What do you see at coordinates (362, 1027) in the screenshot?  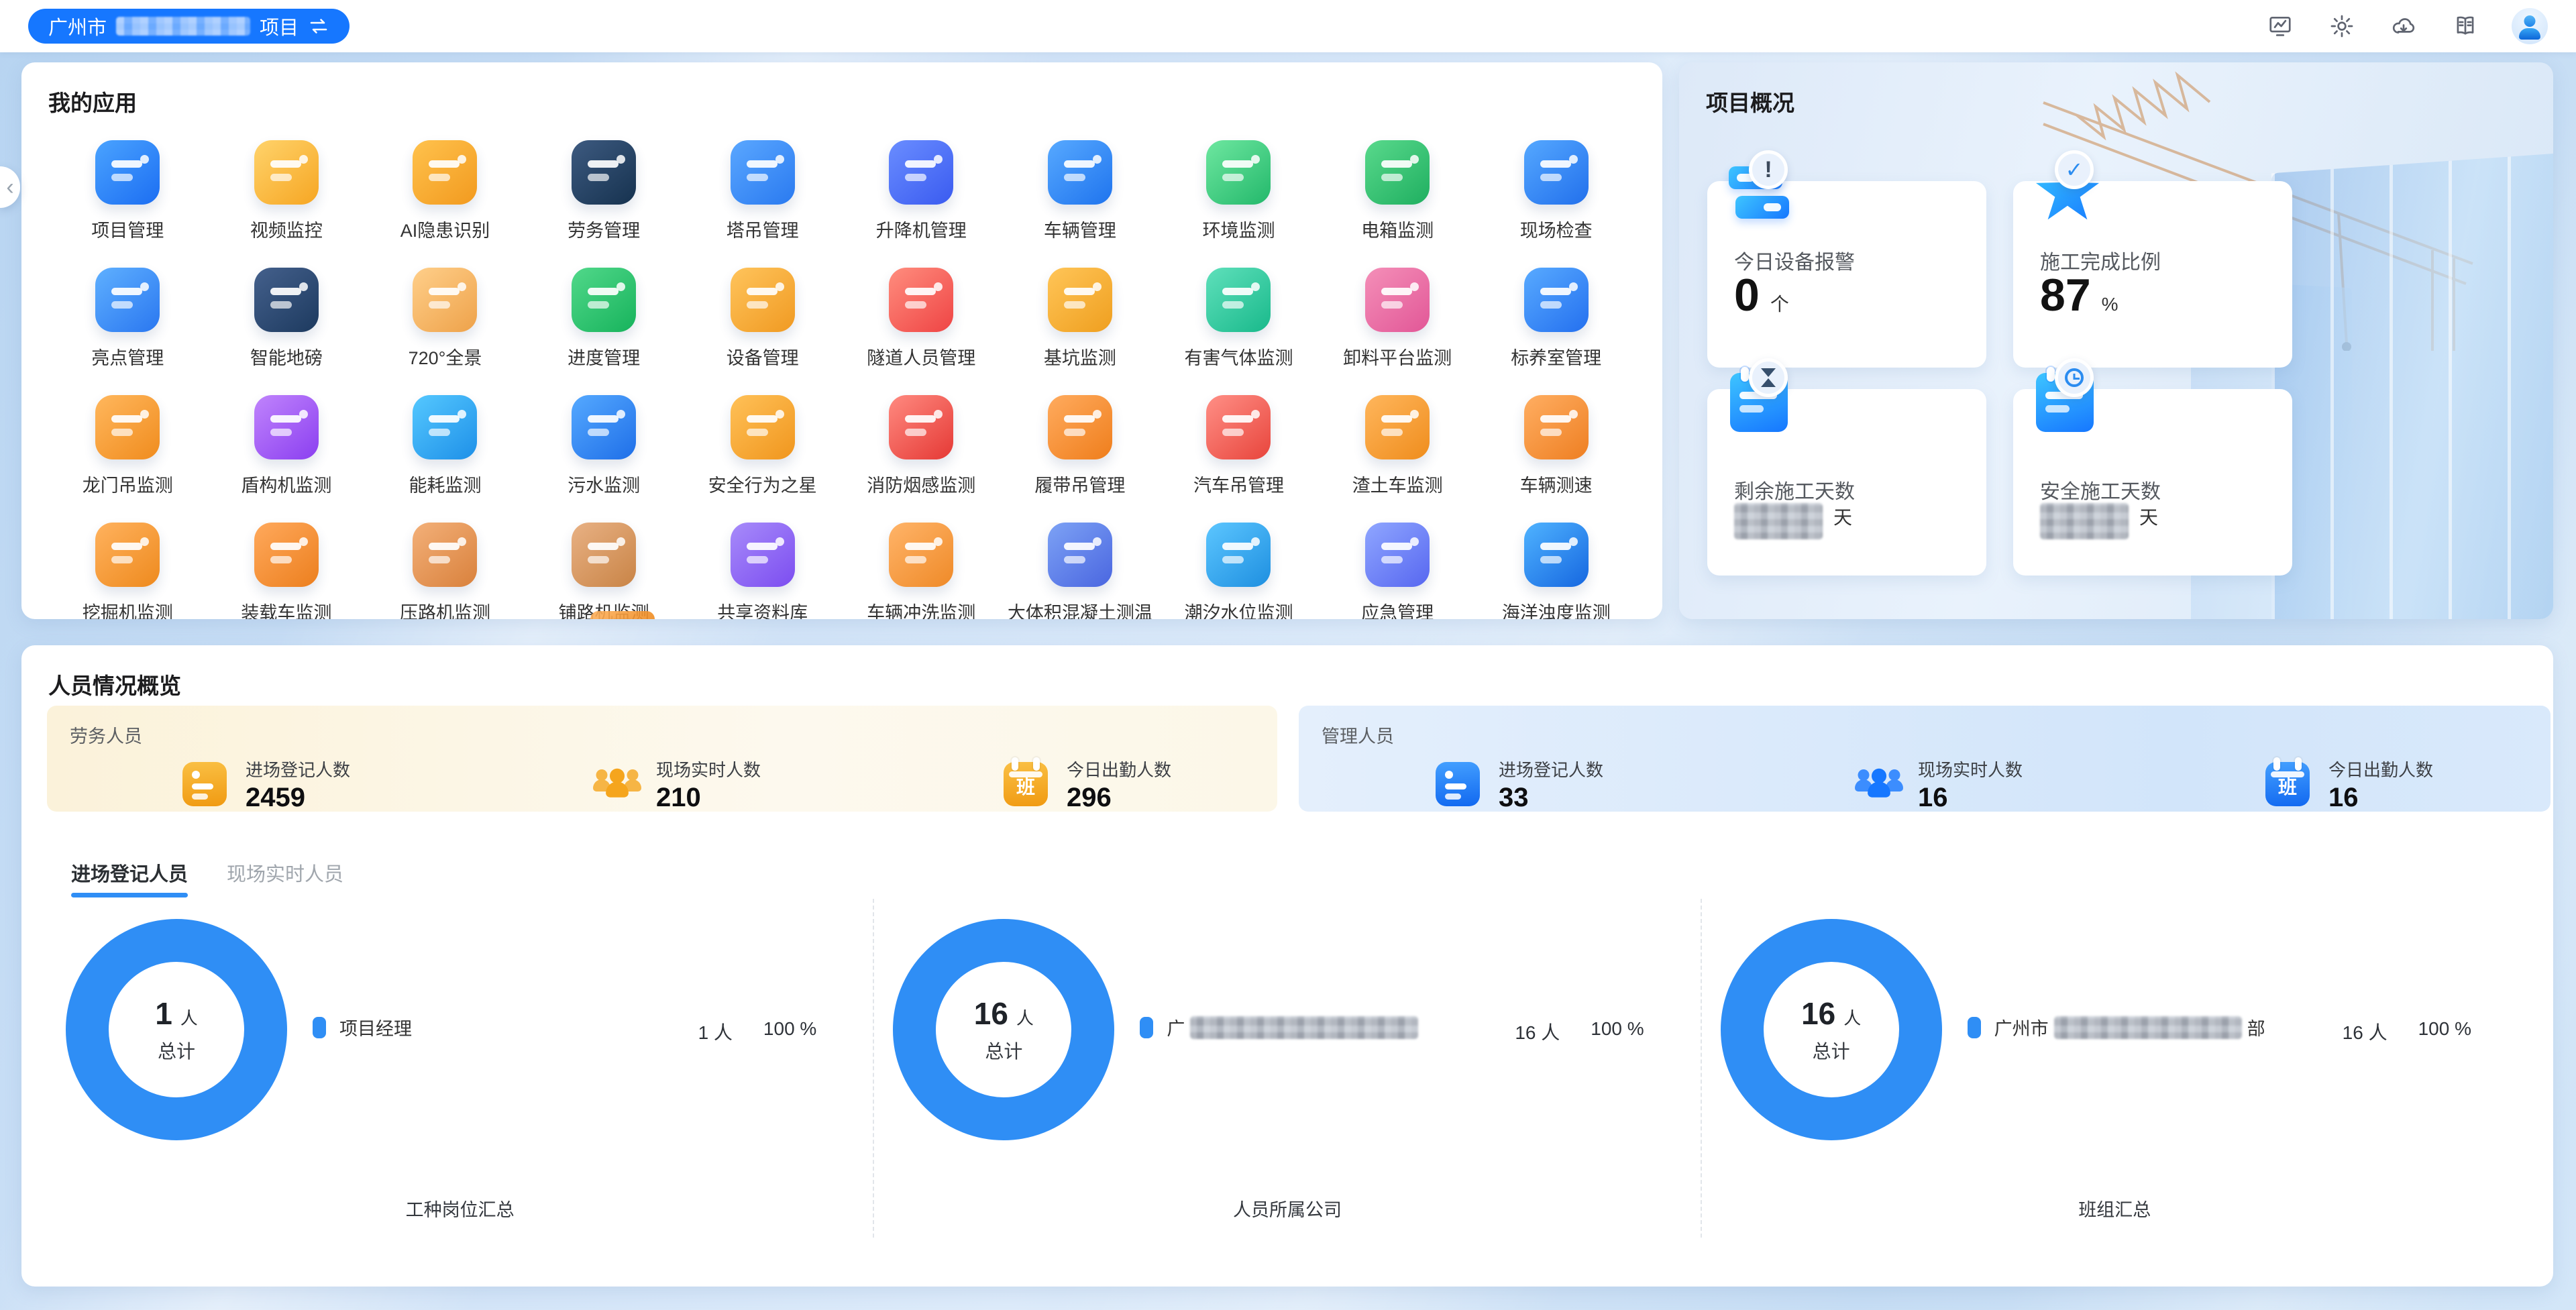 I see `legend-item: 项目经理` at bounding box center [362, 1027].